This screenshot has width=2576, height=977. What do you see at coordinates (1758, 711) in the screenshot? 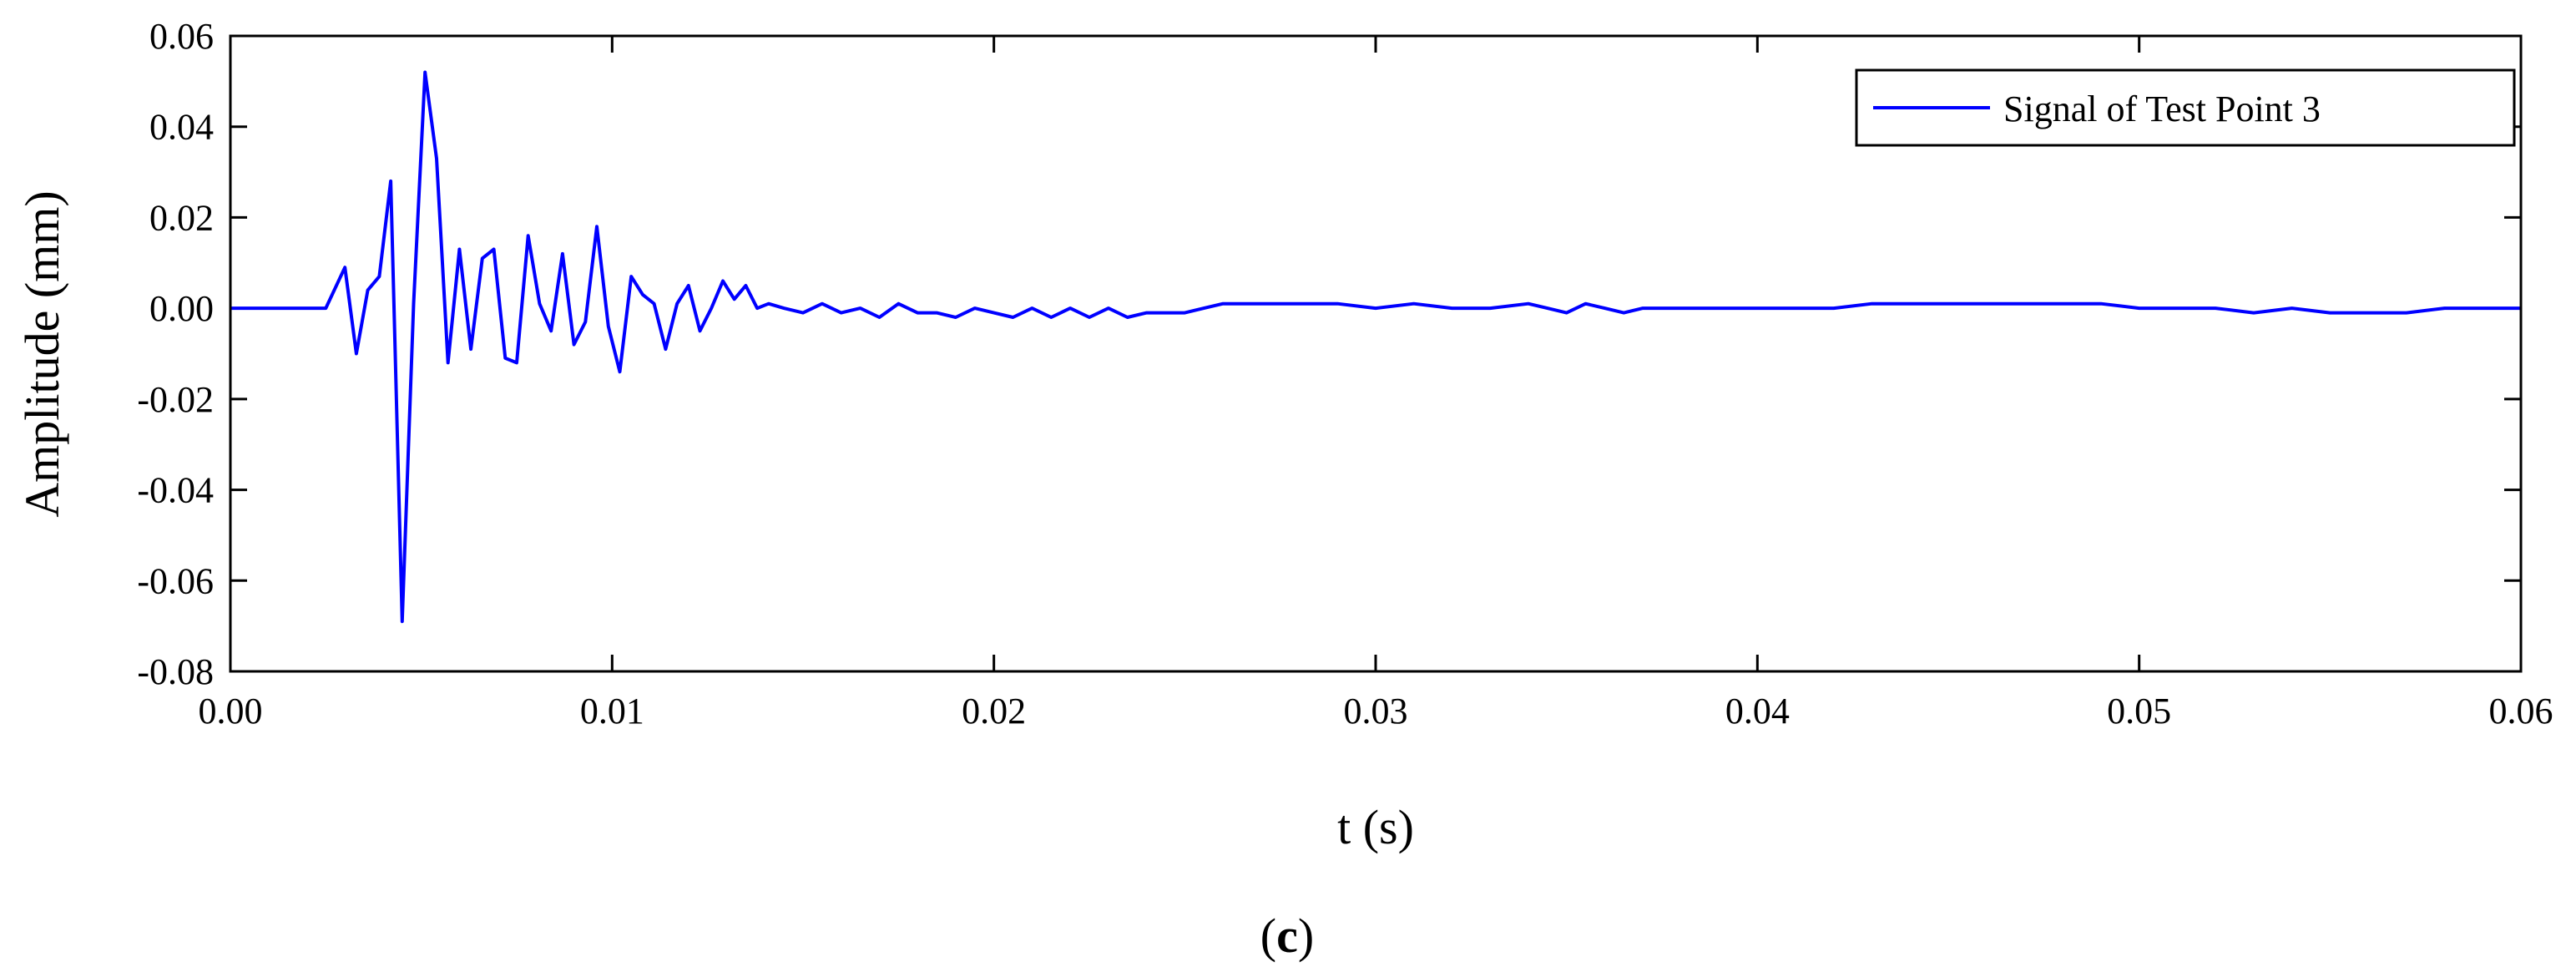
I see `x-tick-label: 0.04` at bounding box center [1758, 711].